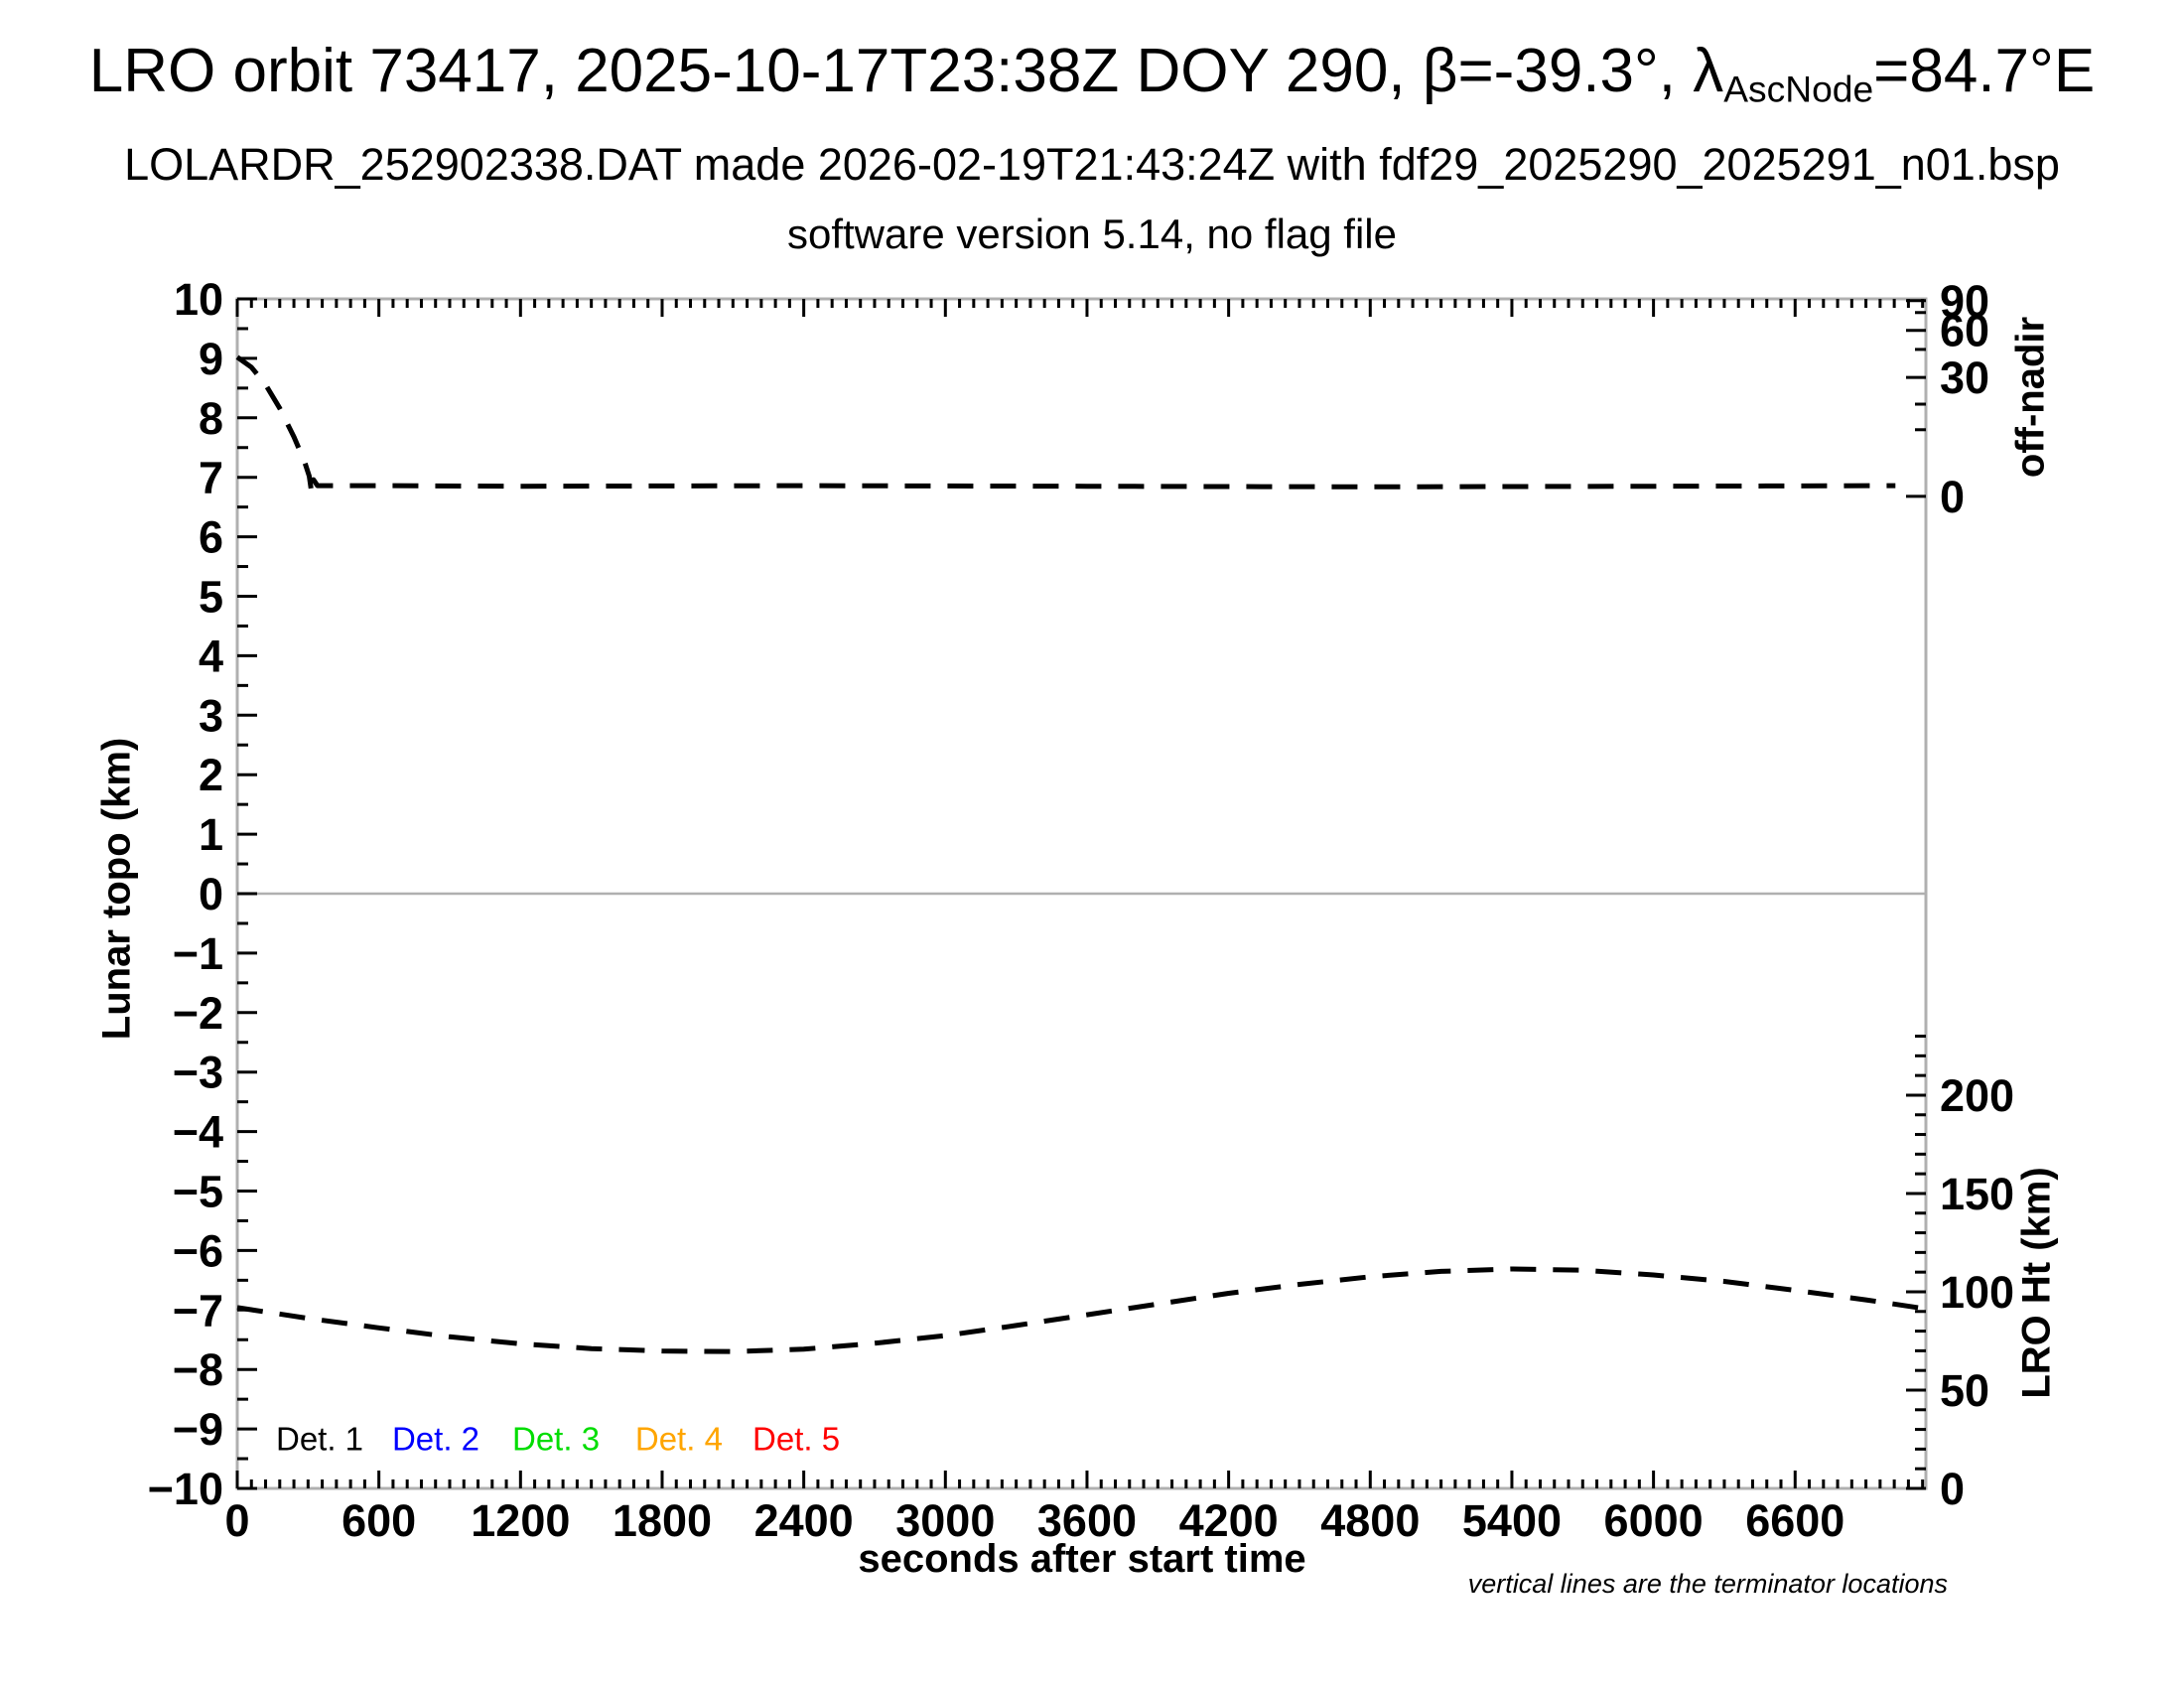 This screenshot has height=1688, width=2184. What do you see at coordinates (435, 1438) in the screenshot?
I see `legend-item-2: Det. 2` at bounding box center [435, 1438].